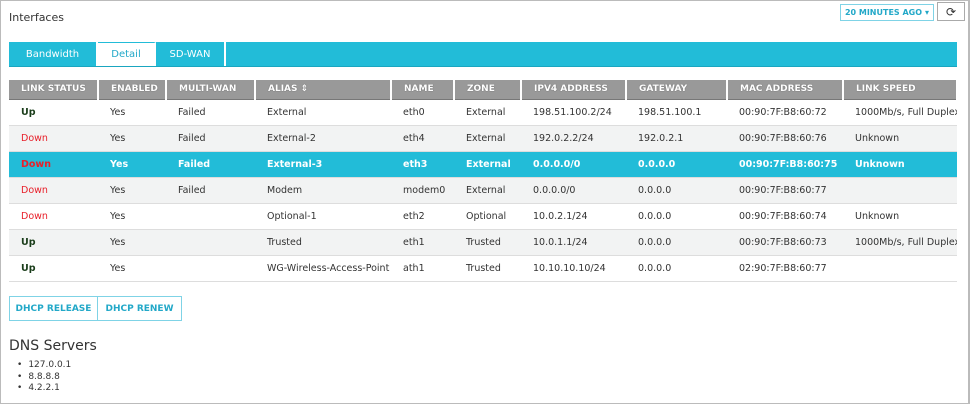  What do you see at coordinates (676, 138) in the screenshot?
I see `table-cell: 192.0.2.1` at bounding box center [676, 138].